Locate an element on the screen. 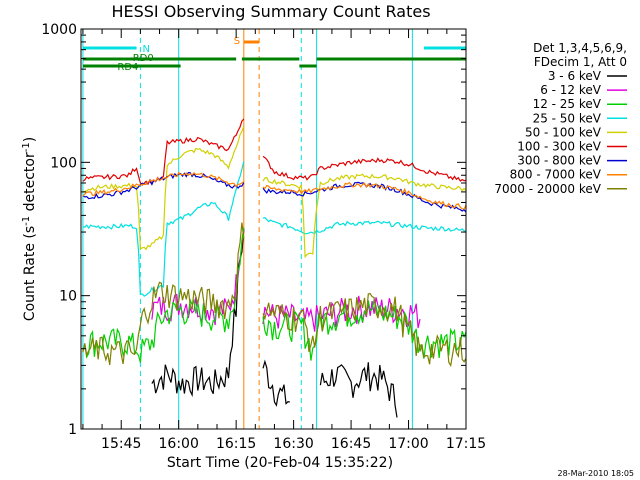  y-tick-label: 1 is located at coordinates (72, 430).